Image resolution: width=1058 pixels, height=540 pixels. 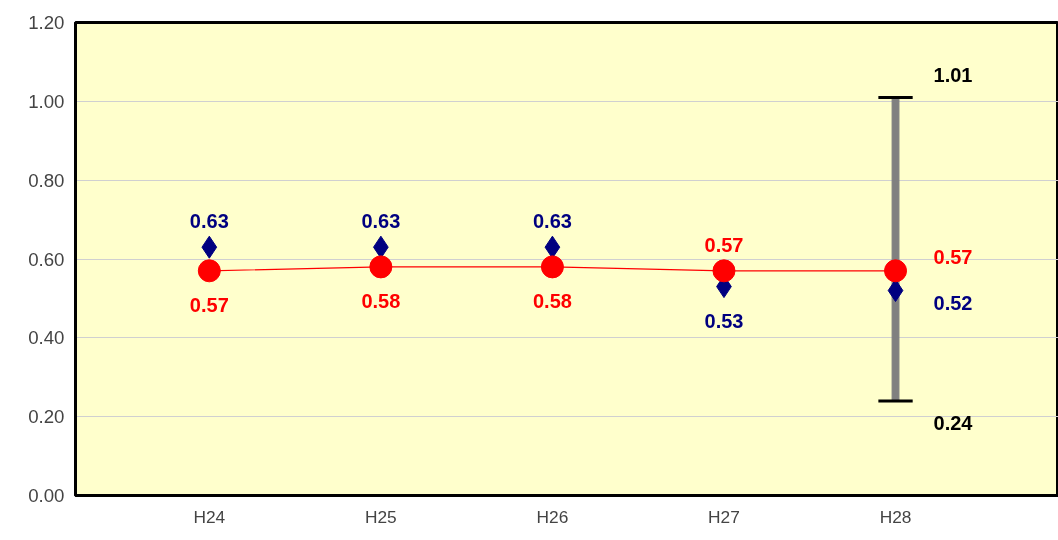 What do you see at coordinates (46, 338) in the screenshot?
I see `y-tick-label: 0.40` at bounding box center [46, 338].